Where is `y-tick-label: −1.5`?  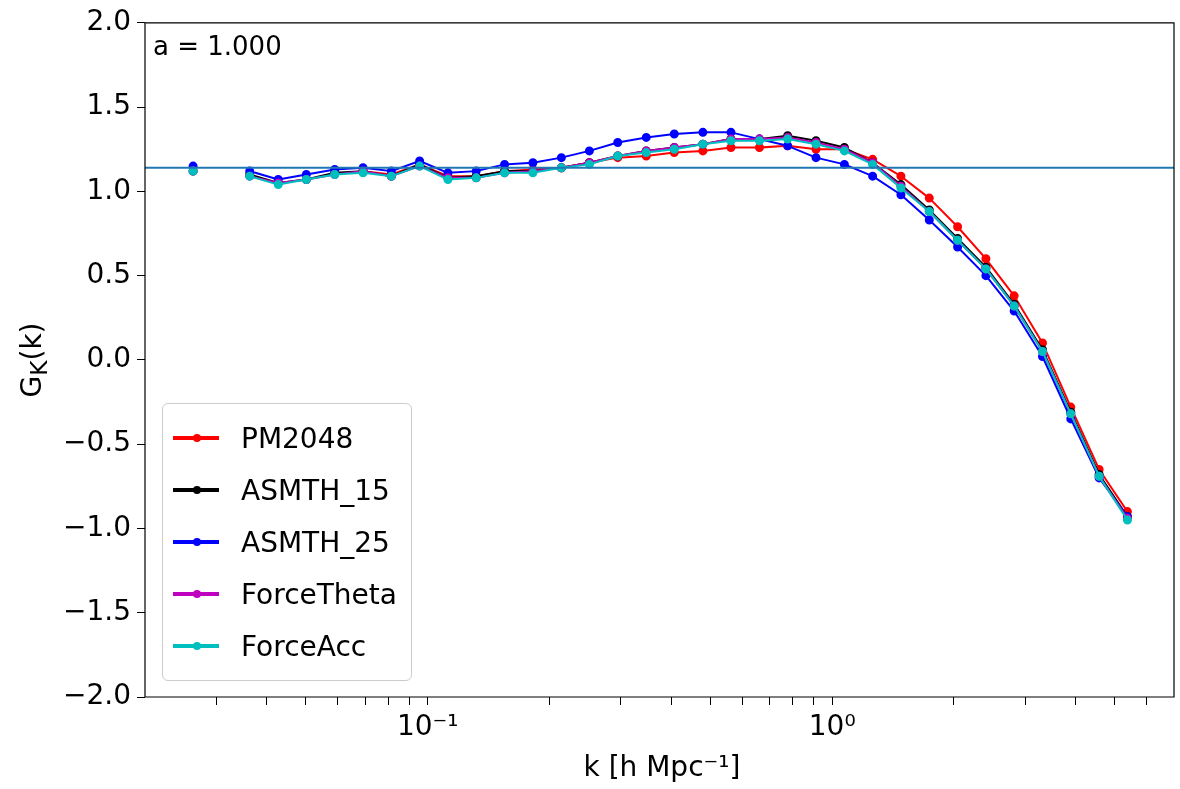
y-tick-label: −1.5 is located at coordinates (97, 611).